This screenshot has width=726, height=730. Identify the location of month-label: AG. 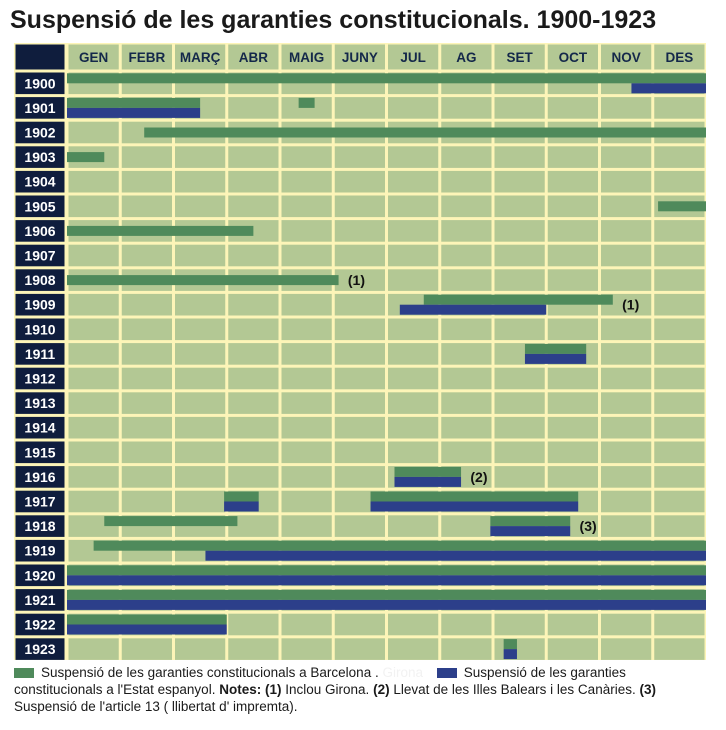
(466, 57).